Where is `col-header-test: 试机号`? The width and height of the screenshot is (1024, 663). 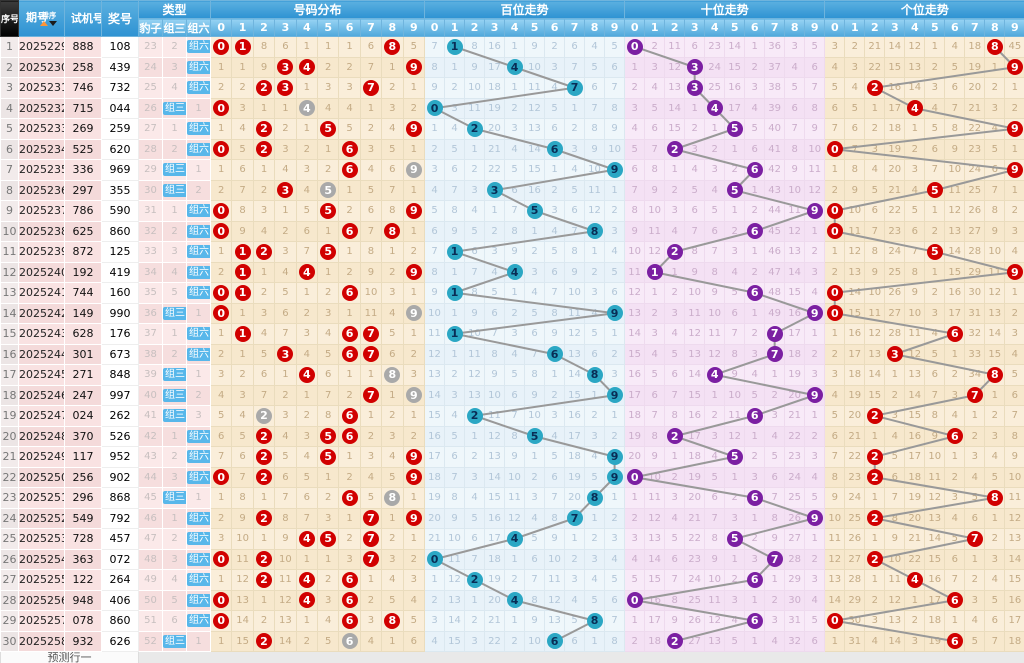
col-header-test: 试机号 is located at coordinates (83, 18).